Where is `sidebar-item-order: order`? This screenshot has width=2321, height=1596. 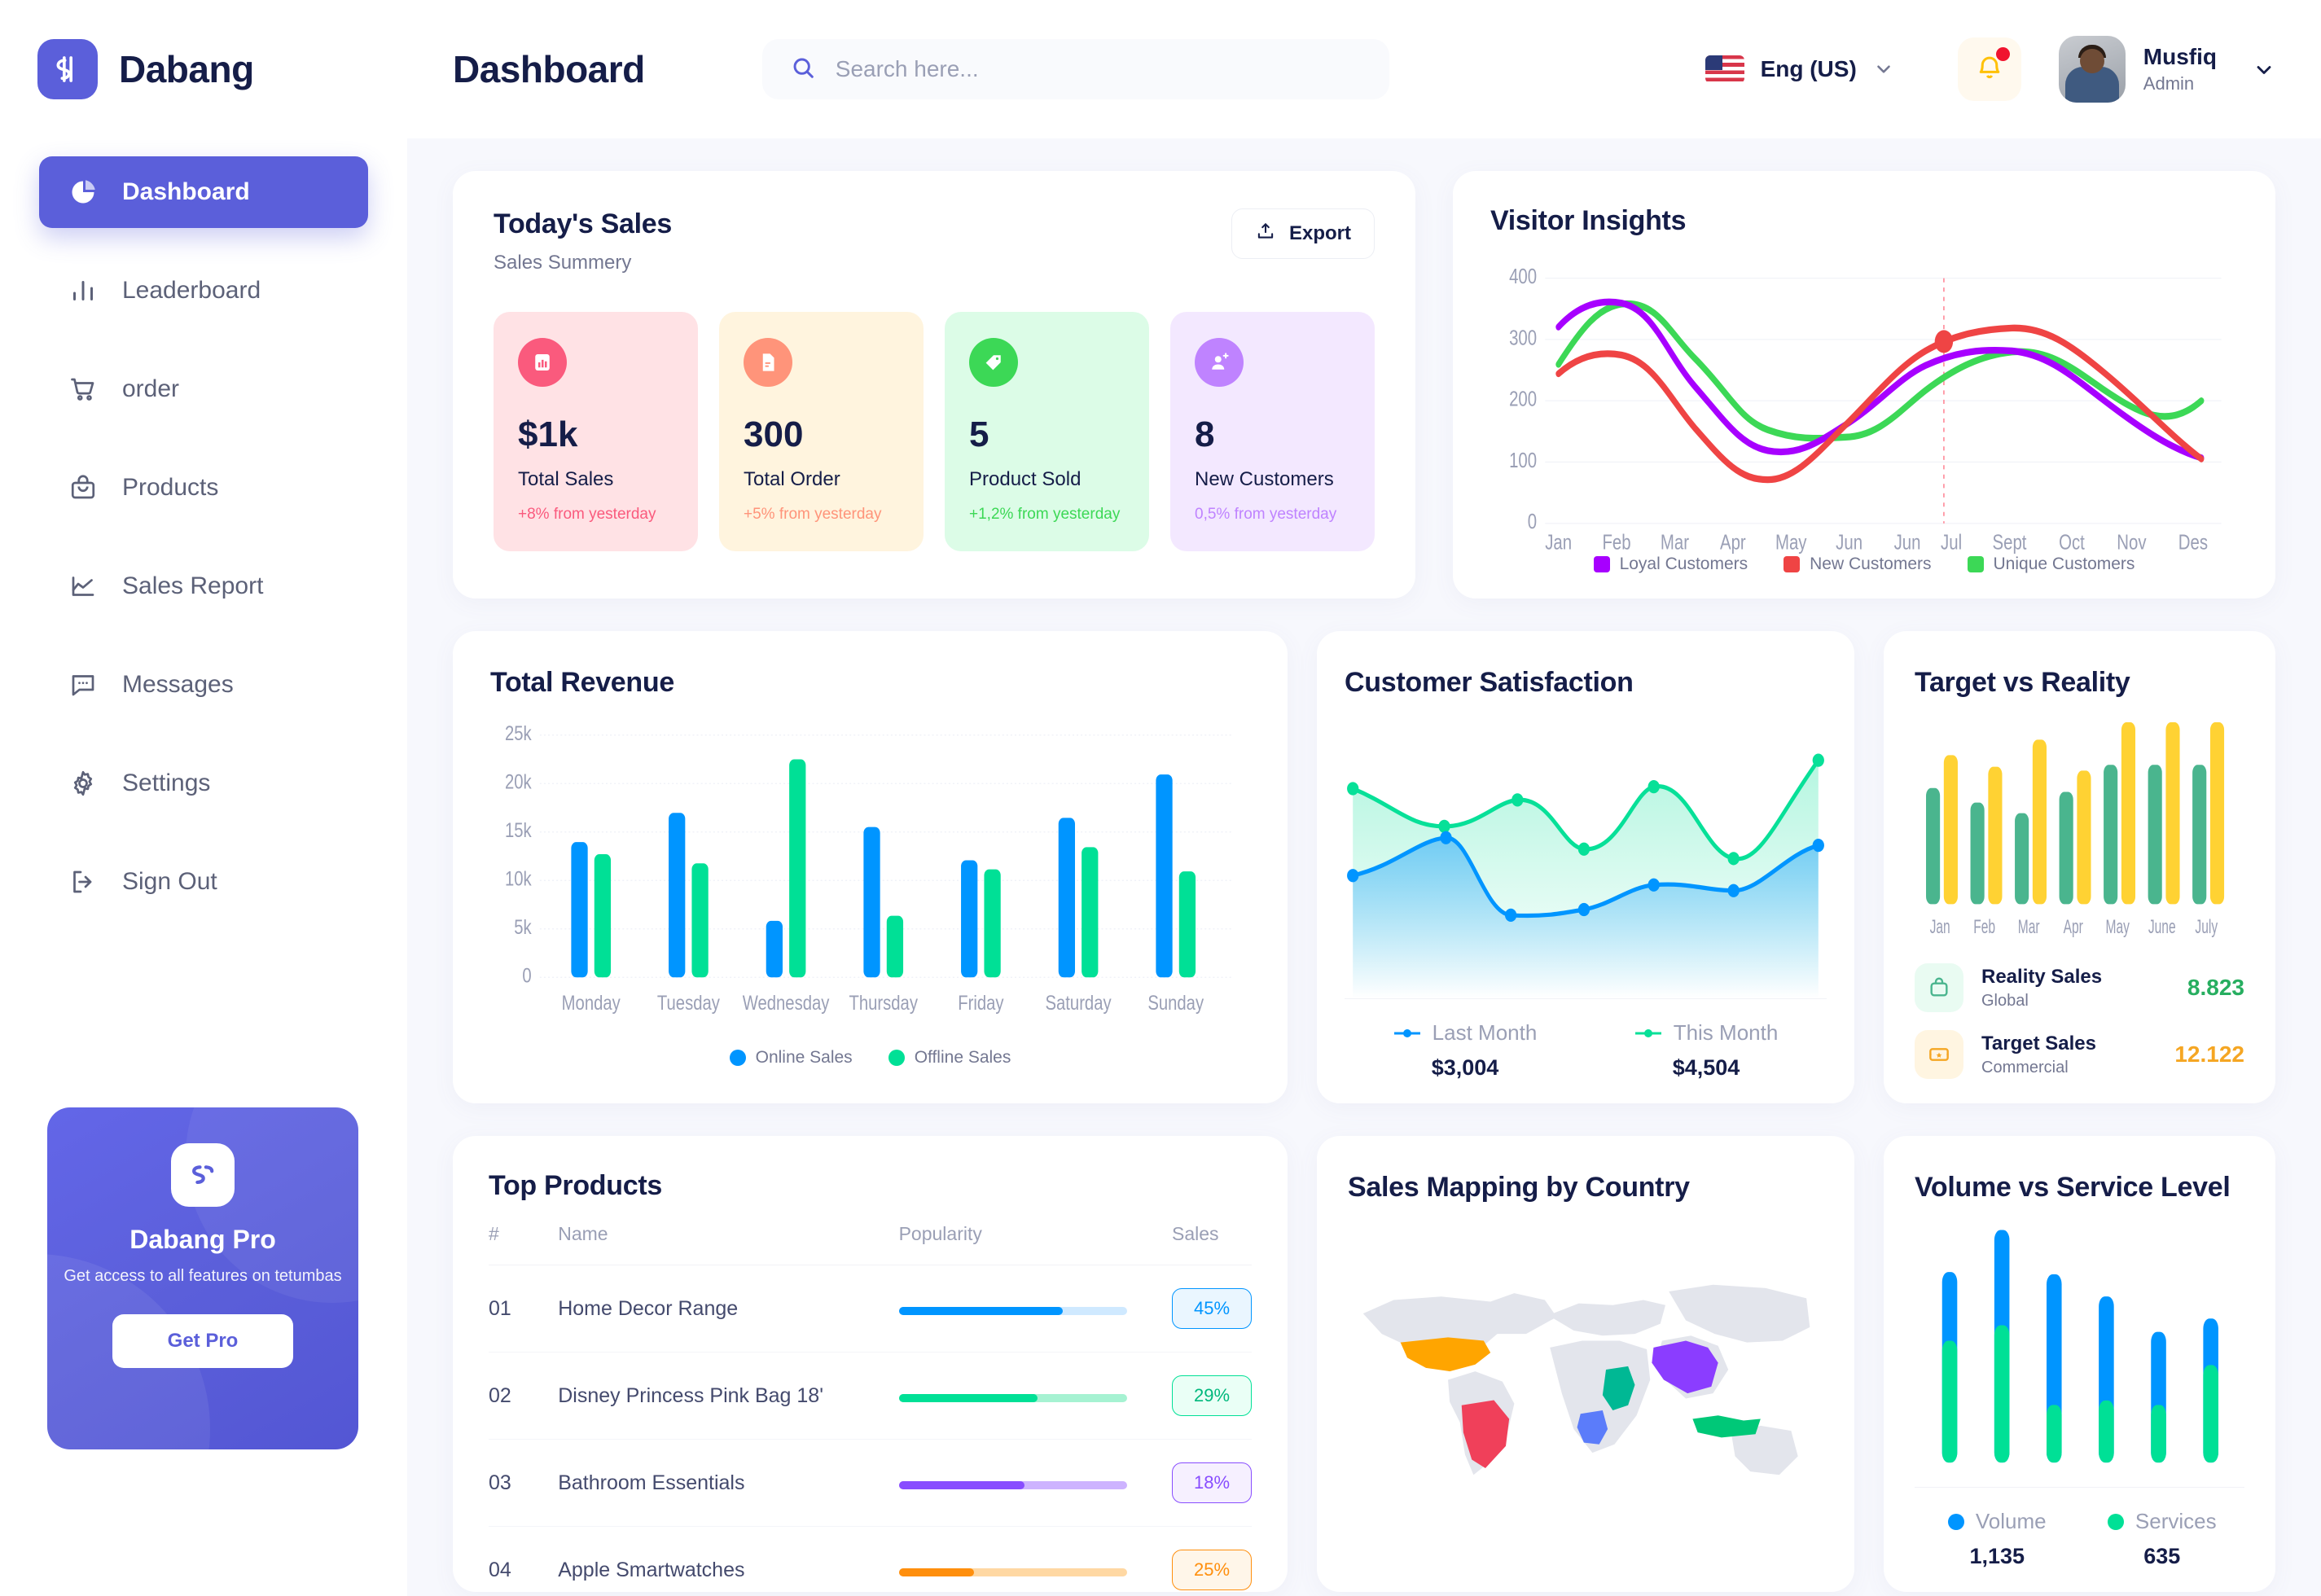 sidebar-item-order: order is located at coordinates (203, 389).